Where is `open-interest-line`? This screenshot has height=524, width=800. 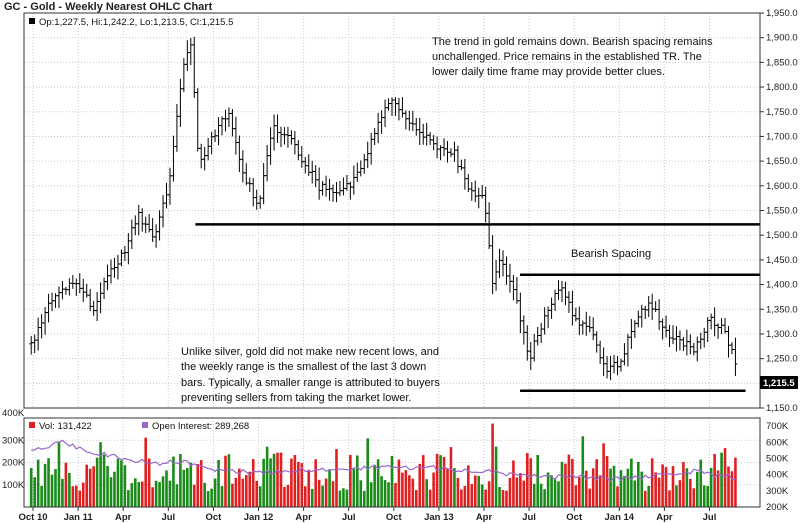 open-interest-line is located at coordinates (383, 460).